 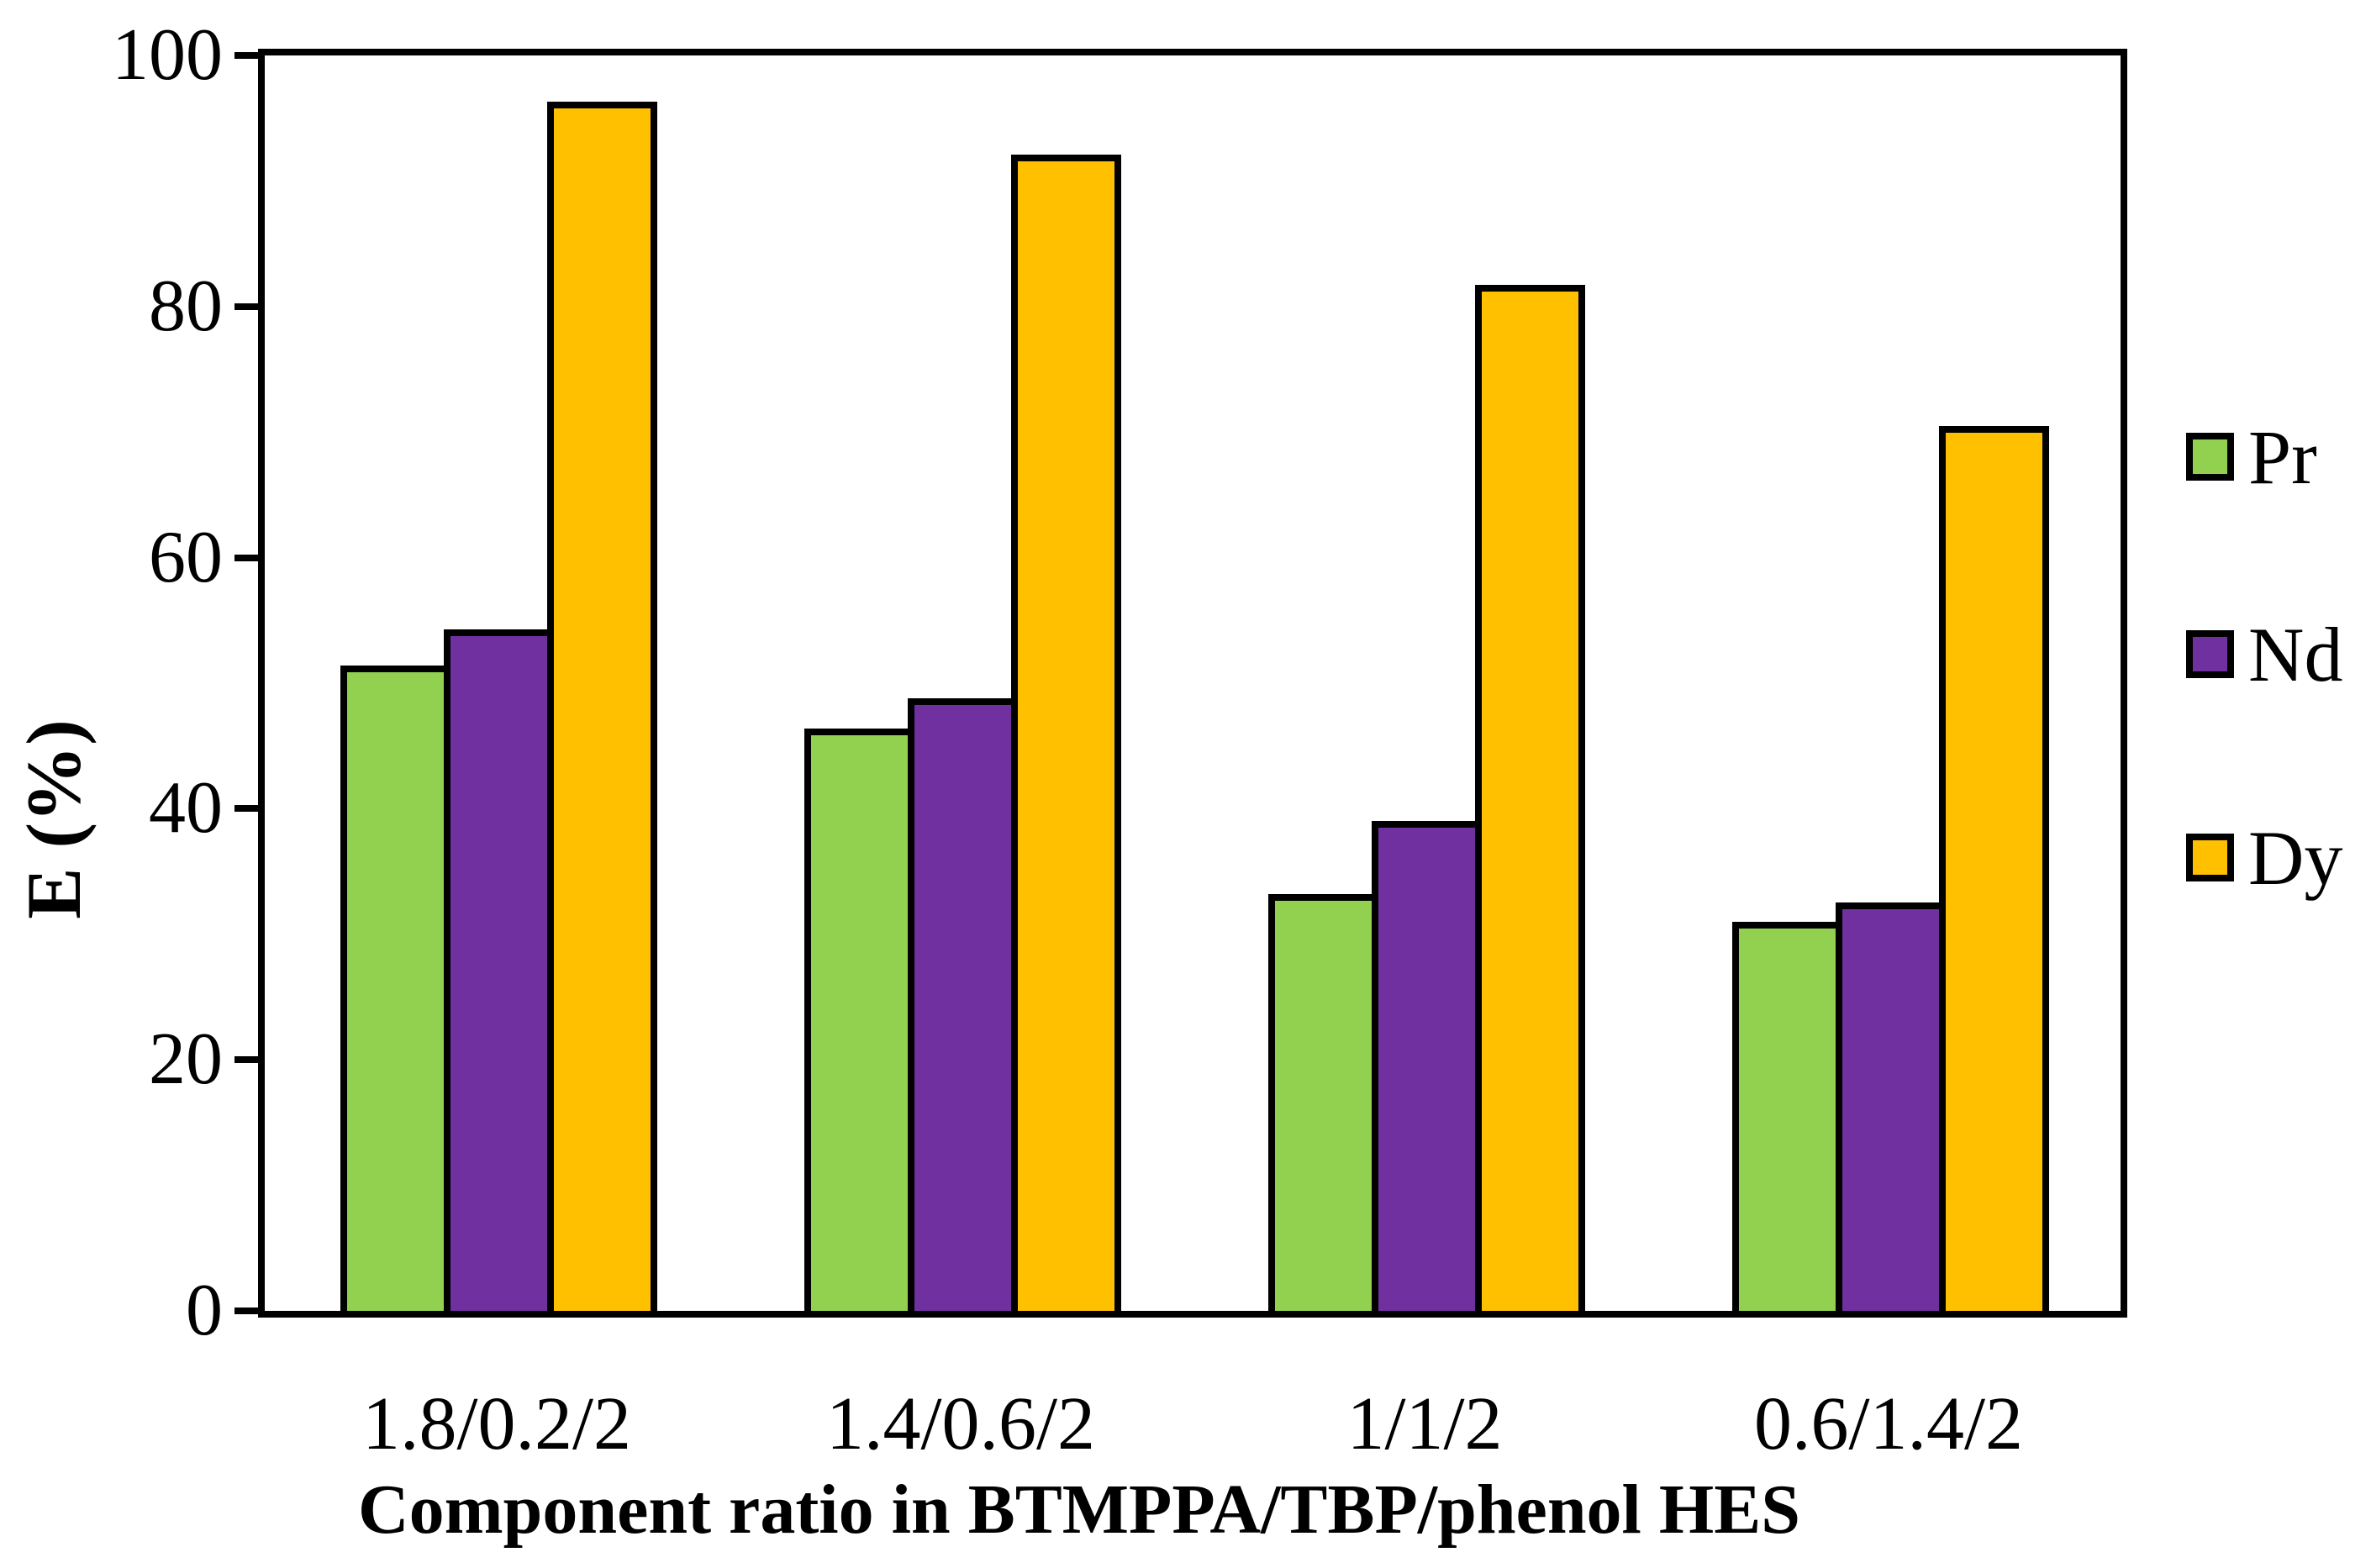 I want to click on x-category-label-1.4/0.6/2: 1.4/0.6/2, so click(x=960, y=1423).